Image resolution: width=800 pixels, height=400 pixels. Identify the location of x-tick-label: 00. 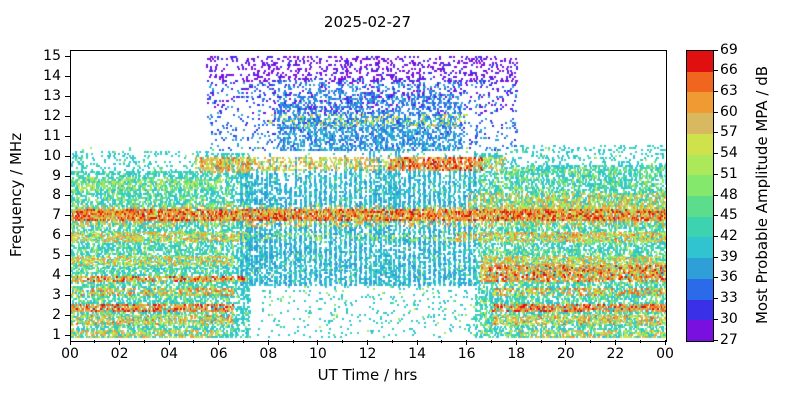
(70, 354).